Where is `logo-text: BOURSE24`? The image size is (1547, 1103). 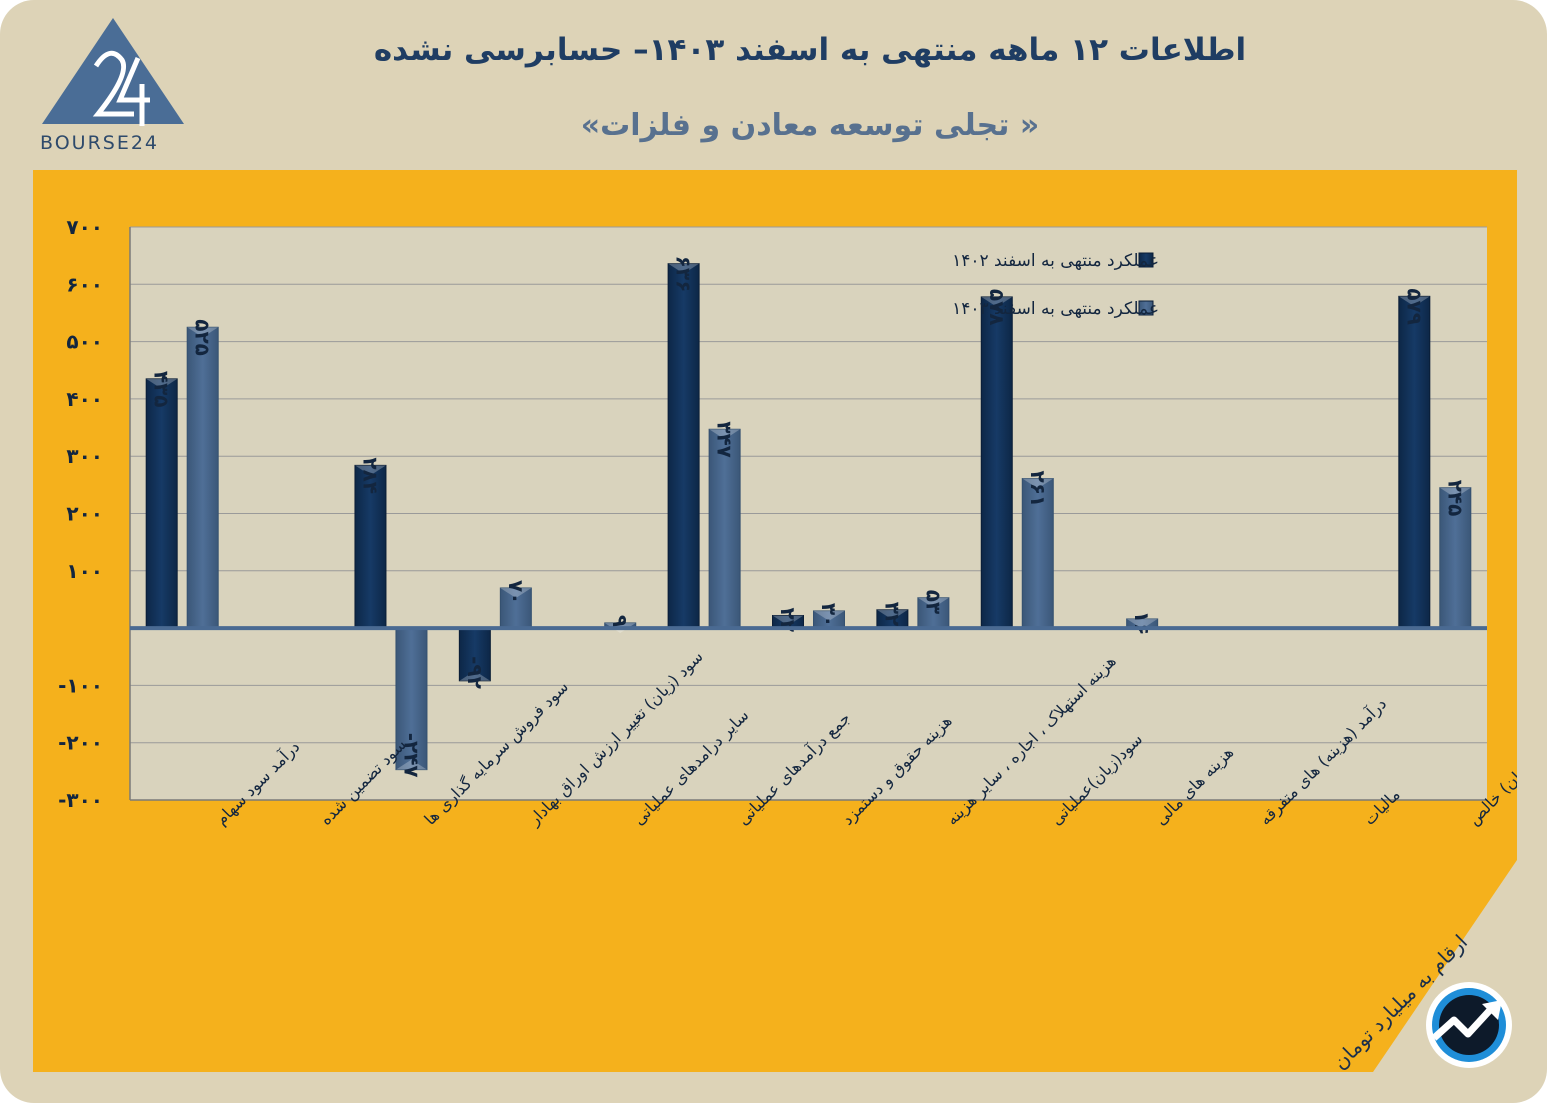
logo-text: BOURSE24 is located at coordinates (100, 143).